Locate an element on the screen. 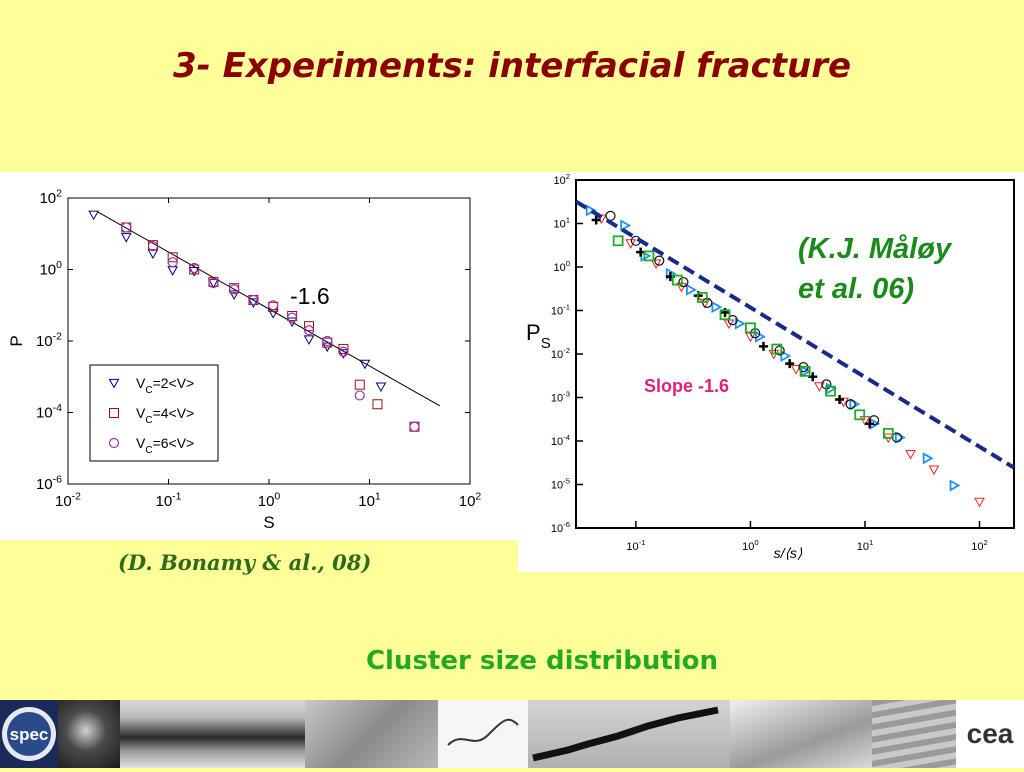 The width and height of the screenshot is (1024, 772). y-axis-label: PS is located at coordinates (538, 336).